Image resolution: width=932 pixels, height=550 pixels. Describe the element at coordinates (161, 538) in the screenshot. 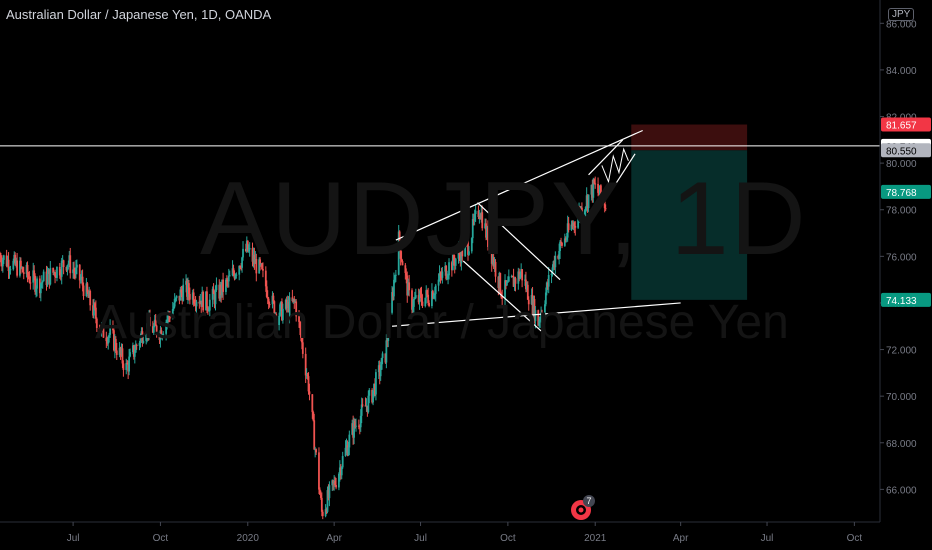

I see `time-tick-label: Oct` at that location.